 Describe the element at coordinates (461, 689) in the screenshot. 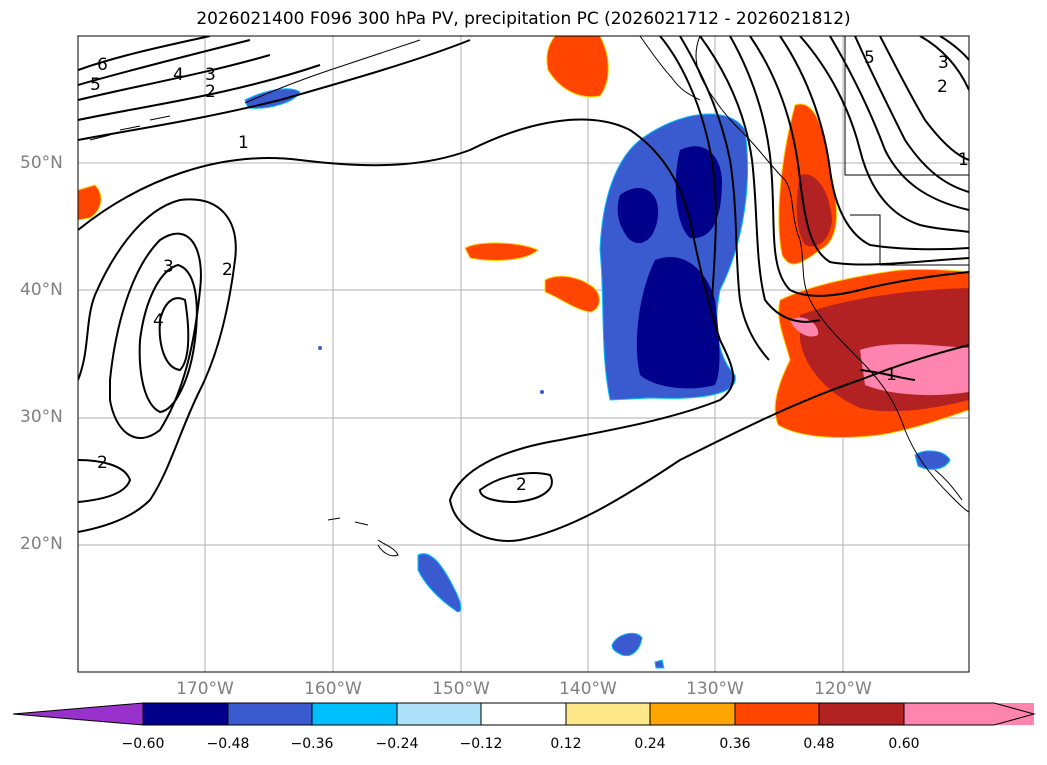

I see `lon-label: 150°W` at that location.